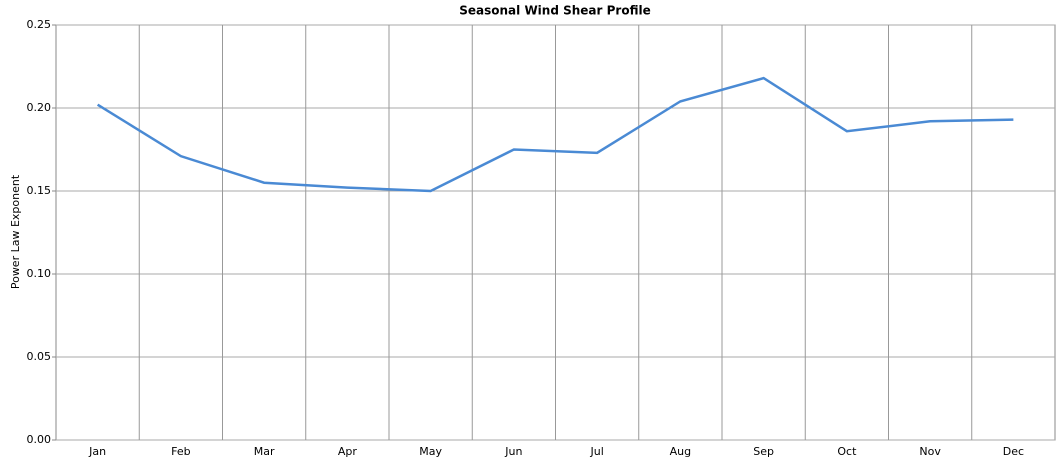 This screenshot has height=469, width=1061. Describe the element at coordinates (847, 451) in the screenshot. I see `x-tick-label: Oct` at that location.